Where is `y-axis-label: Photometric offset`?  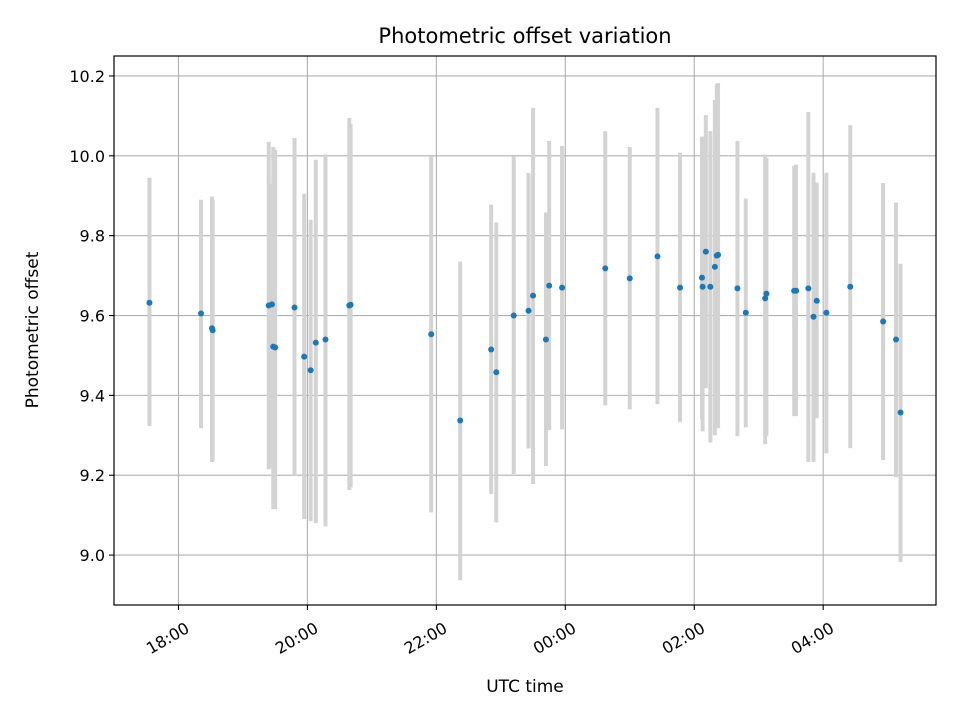
y-axis-label: Photometric offset is located at coordinates (33, 329).